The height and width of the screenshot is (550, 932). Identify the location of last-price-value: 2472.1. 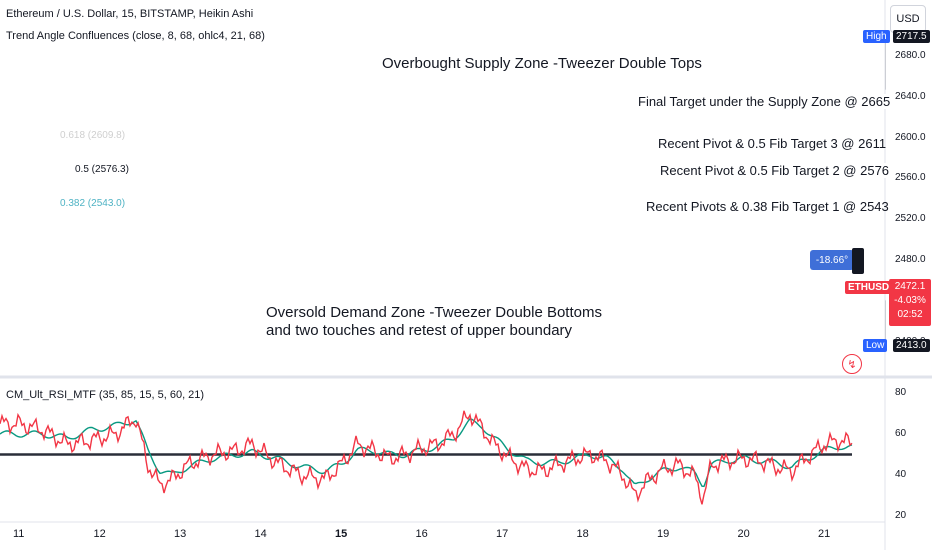
(910, 286).